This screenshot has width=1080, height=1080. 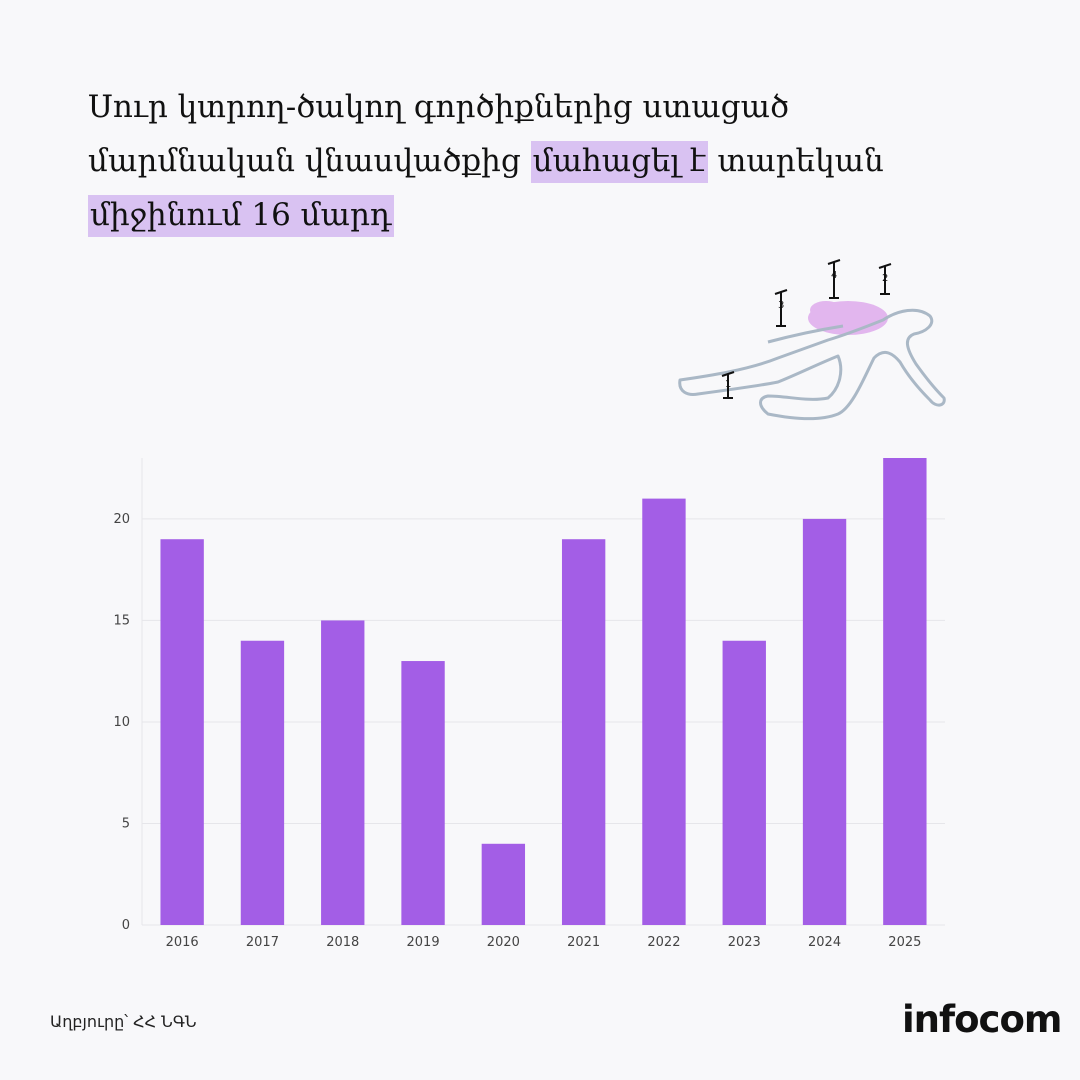 What do you see at coordinates (503, 884) in the screenshot?
I see `bar-2020` at bounding box center [503, 884].